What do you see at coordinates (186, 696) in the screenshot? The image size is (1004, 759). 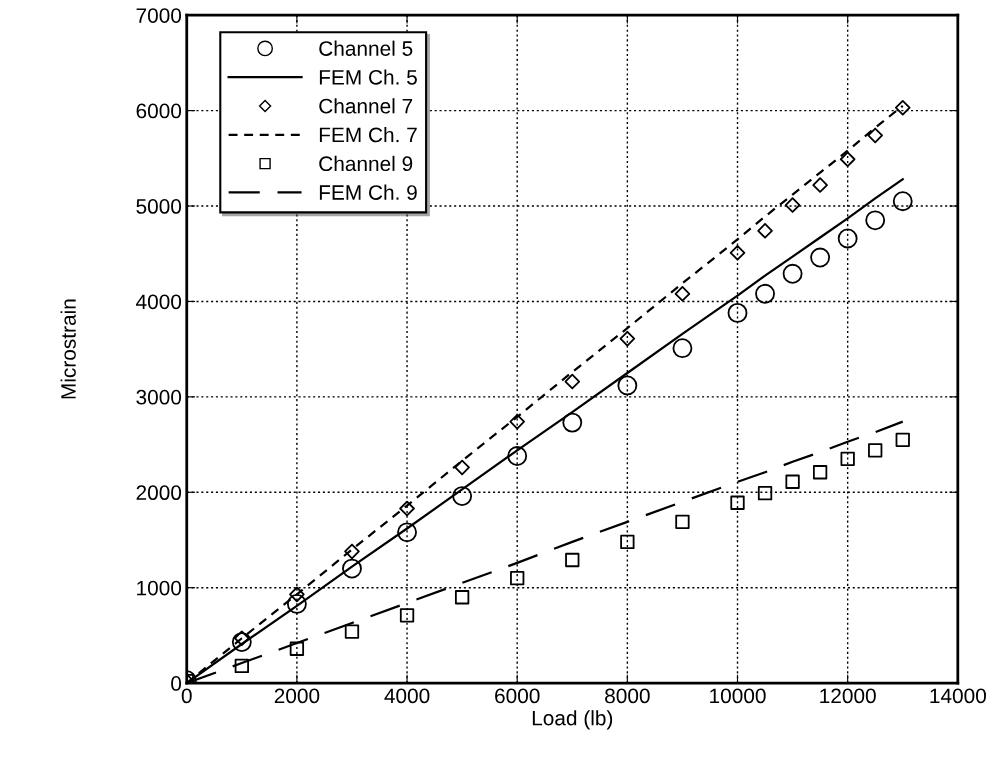 I see `x-tick-label: 0` at bounding box center [186, 696].